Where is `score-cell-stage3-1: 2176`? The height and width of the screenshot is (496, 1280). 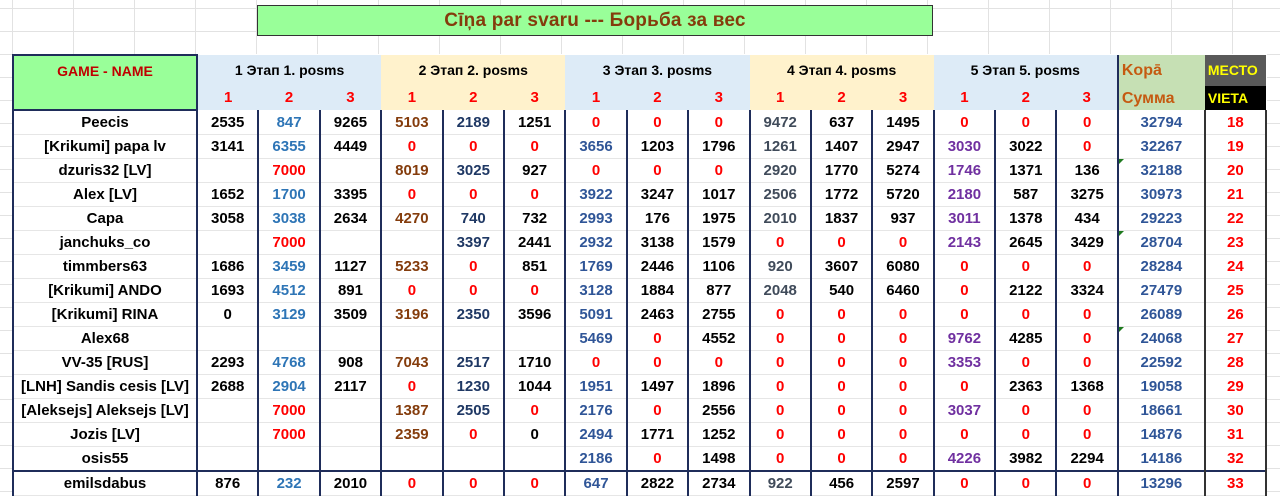 score-cell-stage3-1: 2176 is located at coordinates (595, 410).